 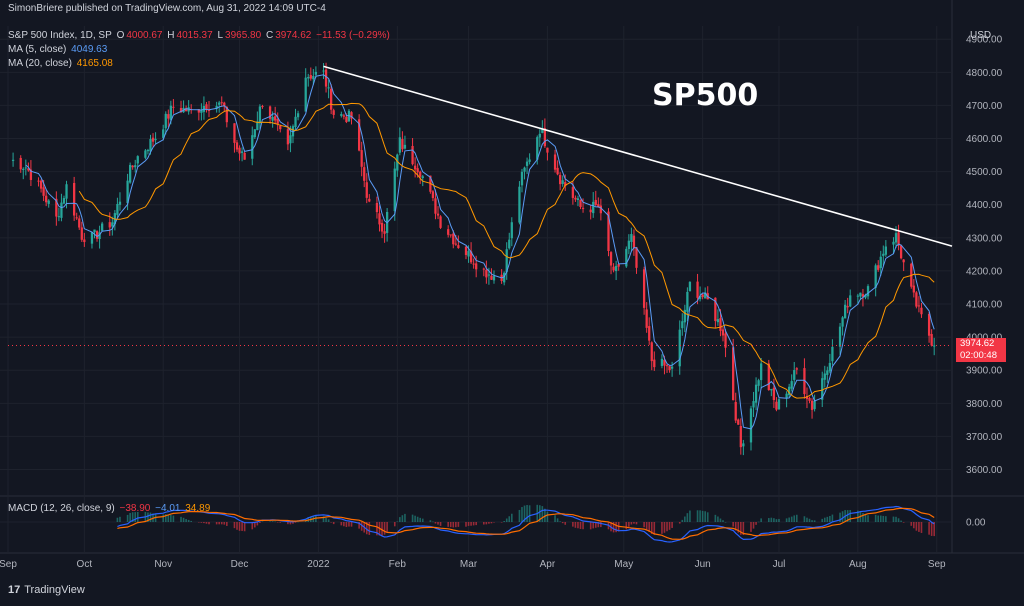 What do you see at coordinates (981, 35) in the screenshot?
I see `currency-label: USD` at bounding box center [981, 35].